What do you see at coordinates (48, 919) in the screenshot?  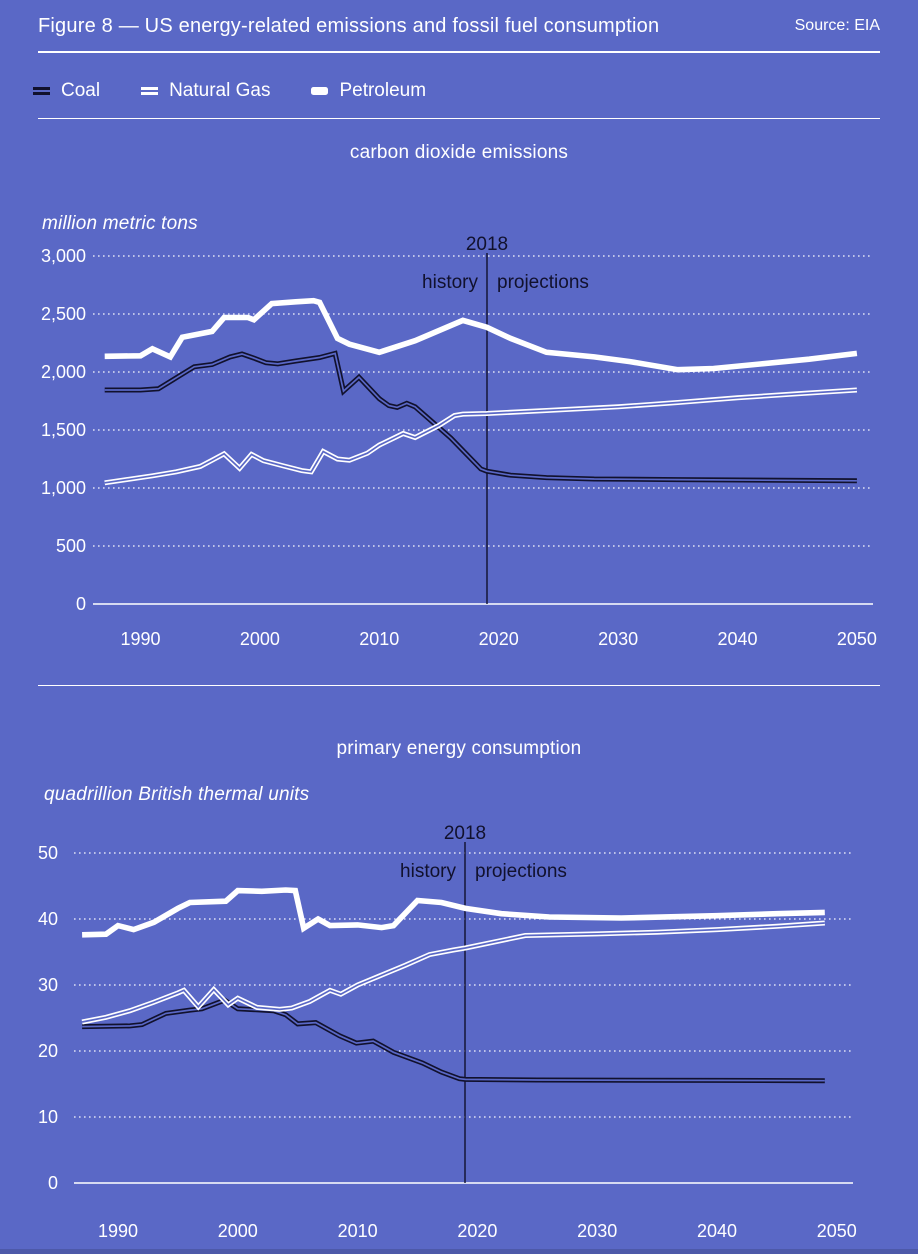 I see `y-tick-label: 40` at bounding box center [48, 919].